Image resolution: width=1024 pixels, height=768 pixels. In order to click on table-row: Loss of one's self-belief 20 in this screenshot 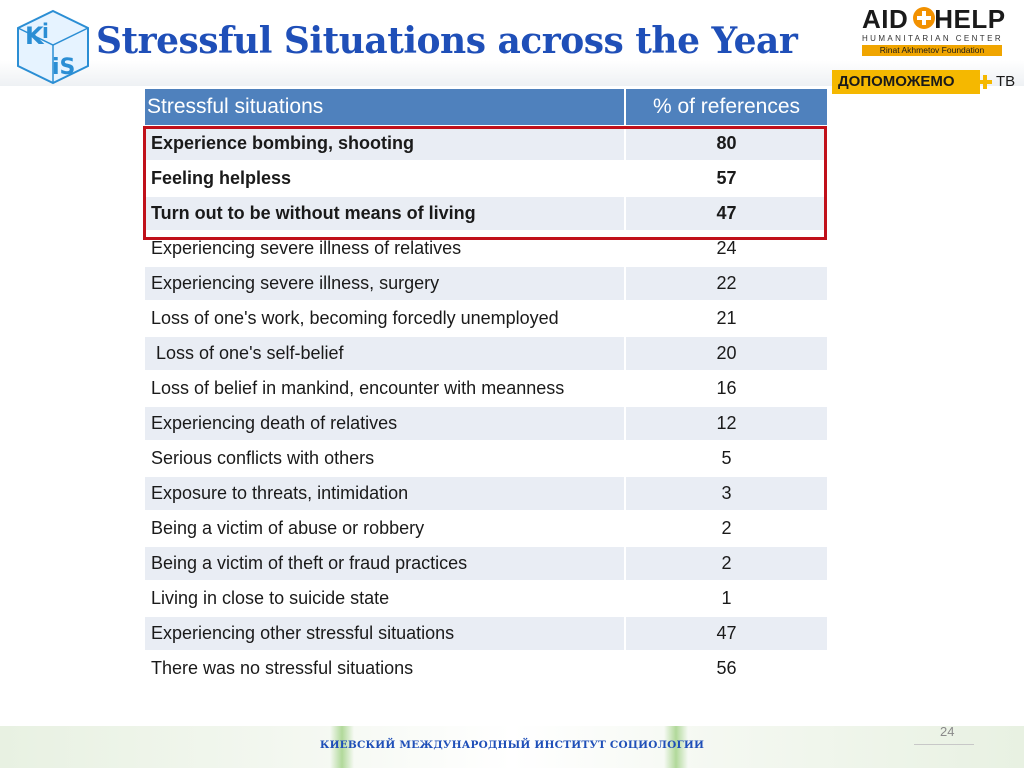, I will do `click(486, 353)`.